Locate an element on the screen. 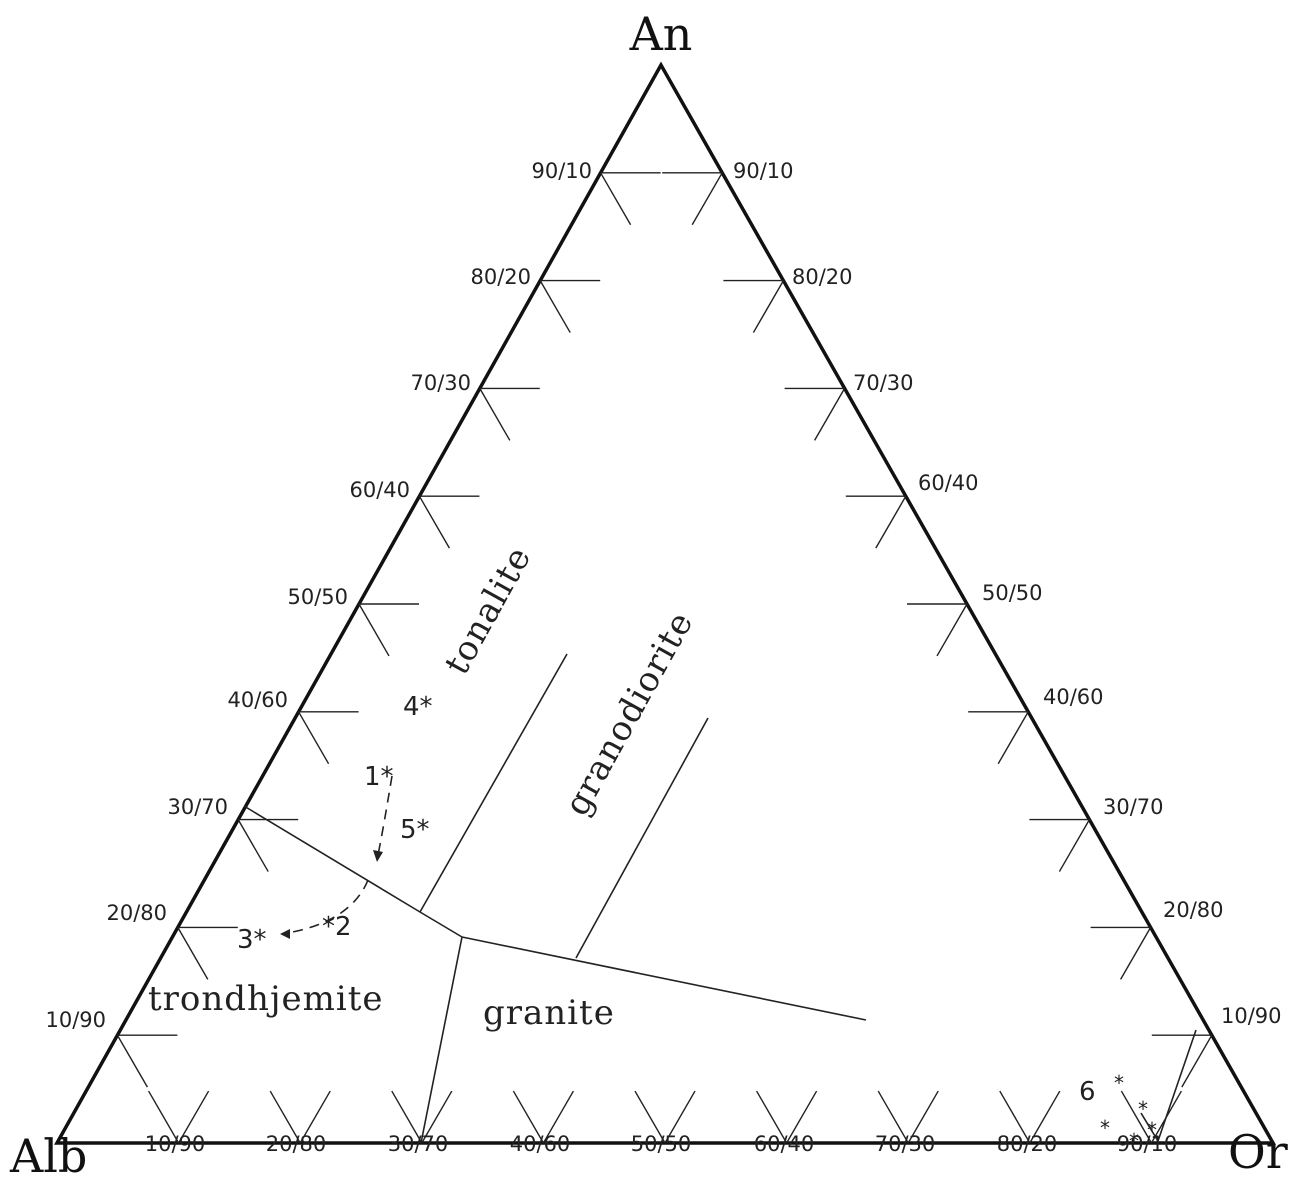  base-tick-label: 90/10 is located at coordinates (1147, 1144).